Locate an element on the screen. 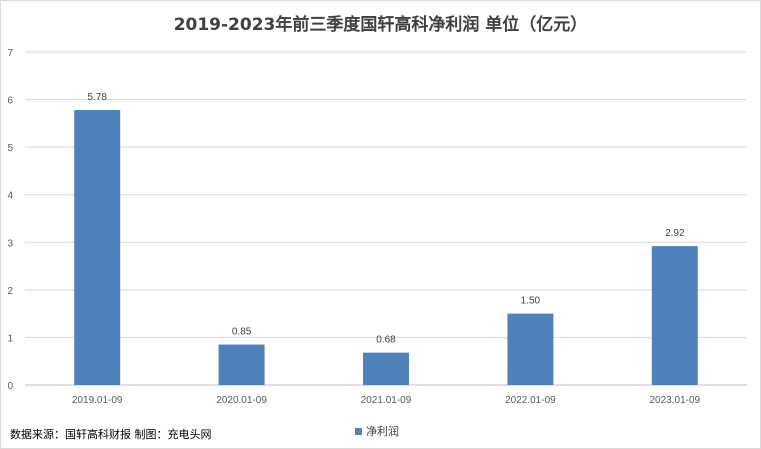 The image size is (761, 449). legend: 净利润 is located at coordinates (377, 431).